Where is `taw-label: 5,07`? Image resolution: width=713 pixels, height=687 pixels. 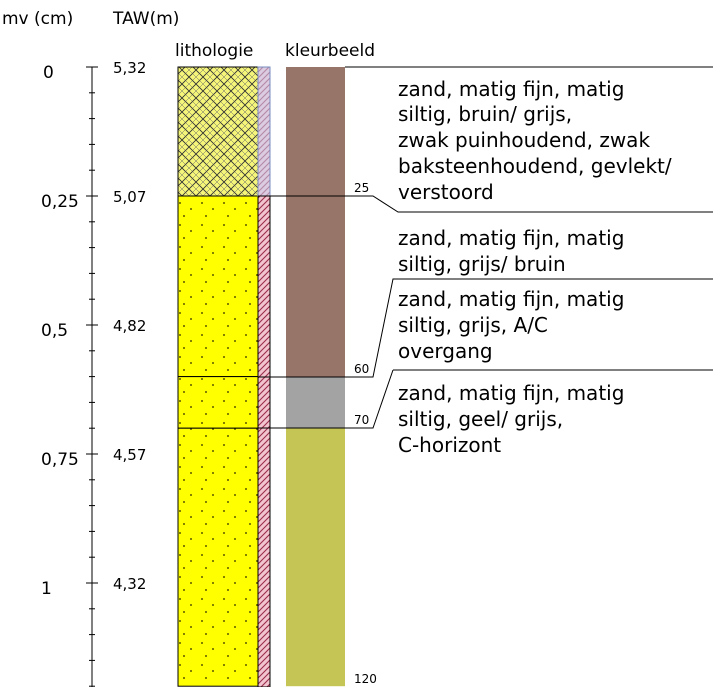
taw-label: 5,07 is located at coordinates (129, 197).